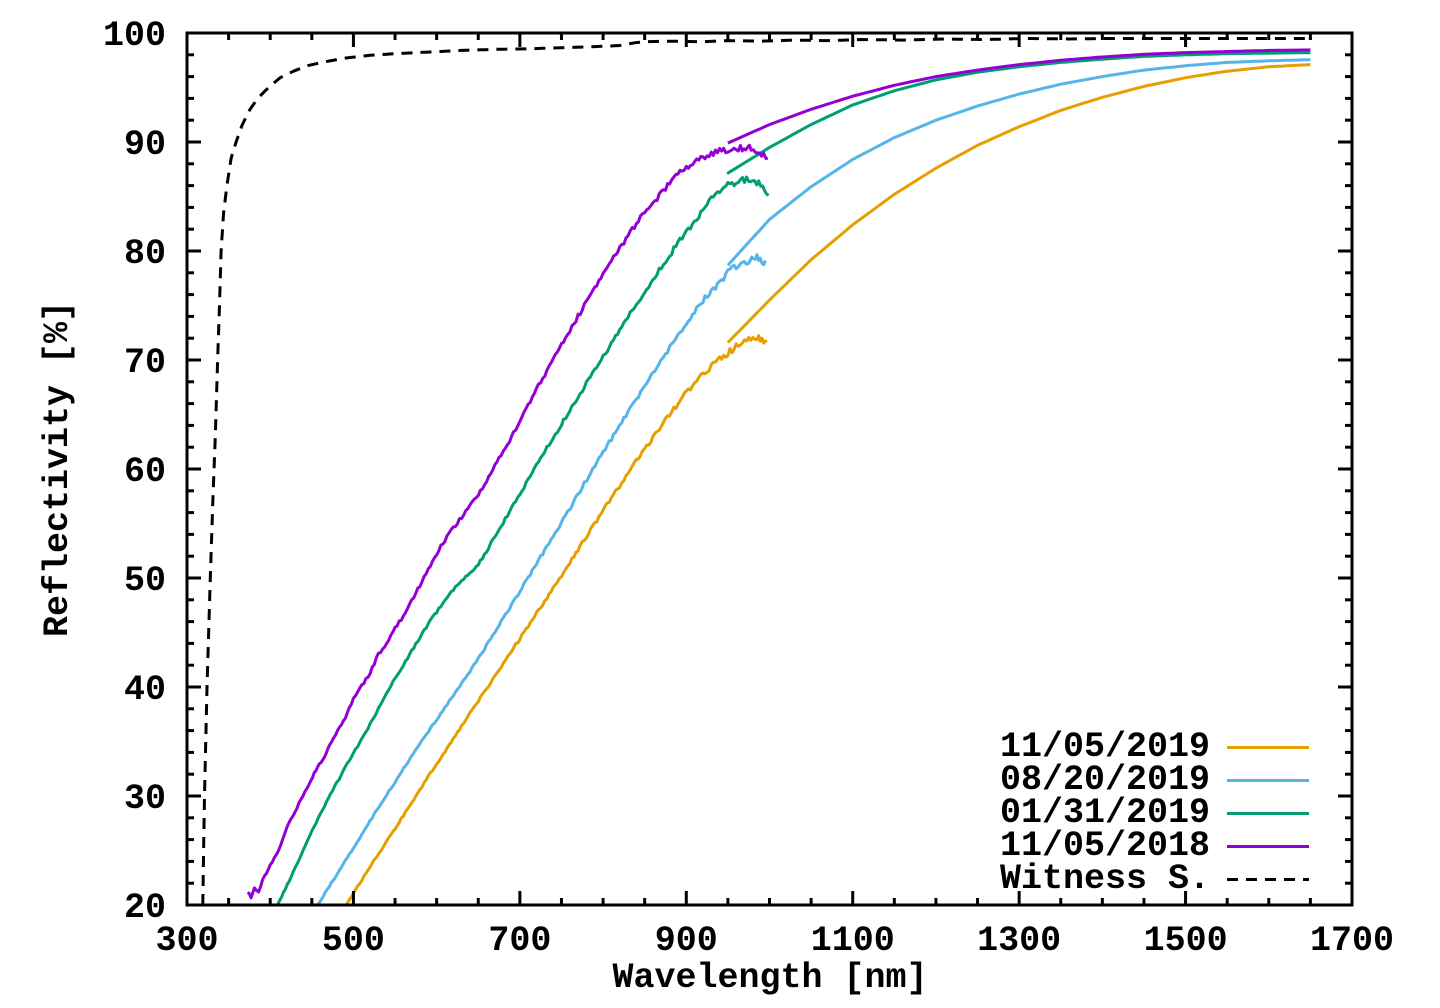 The width and height of the screenshot is (1440, 1008). Describe the element at coordinates (1019, 941) in the screenshot. I see `x-tick-label: 1300` at that location.